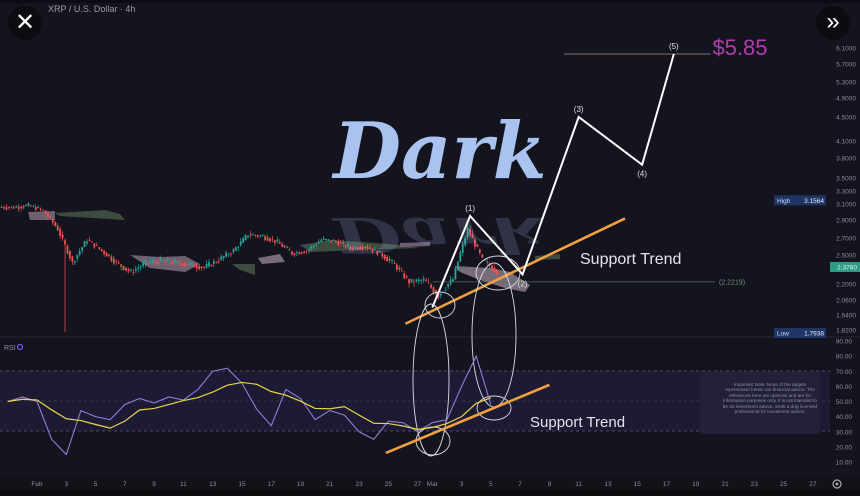 This screenshot has width=860, height=496. I want to click on double-chevron-right-icon: », so click(833, 21).